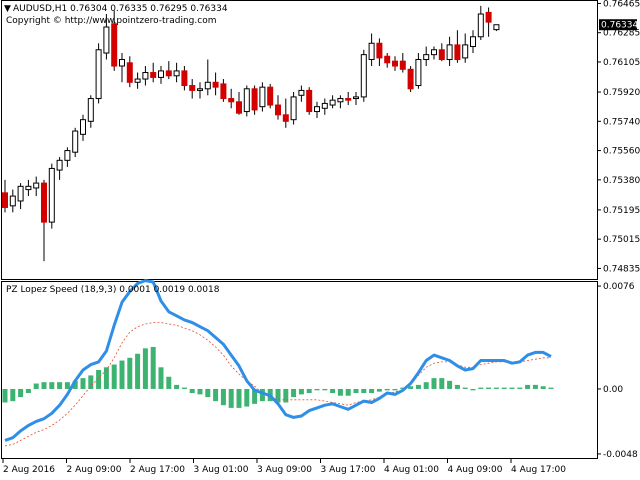  Describe the element at coordinates (94, 470) in the screenshot. I see `time-tick-label: 2 Aug 09:00` at that location.